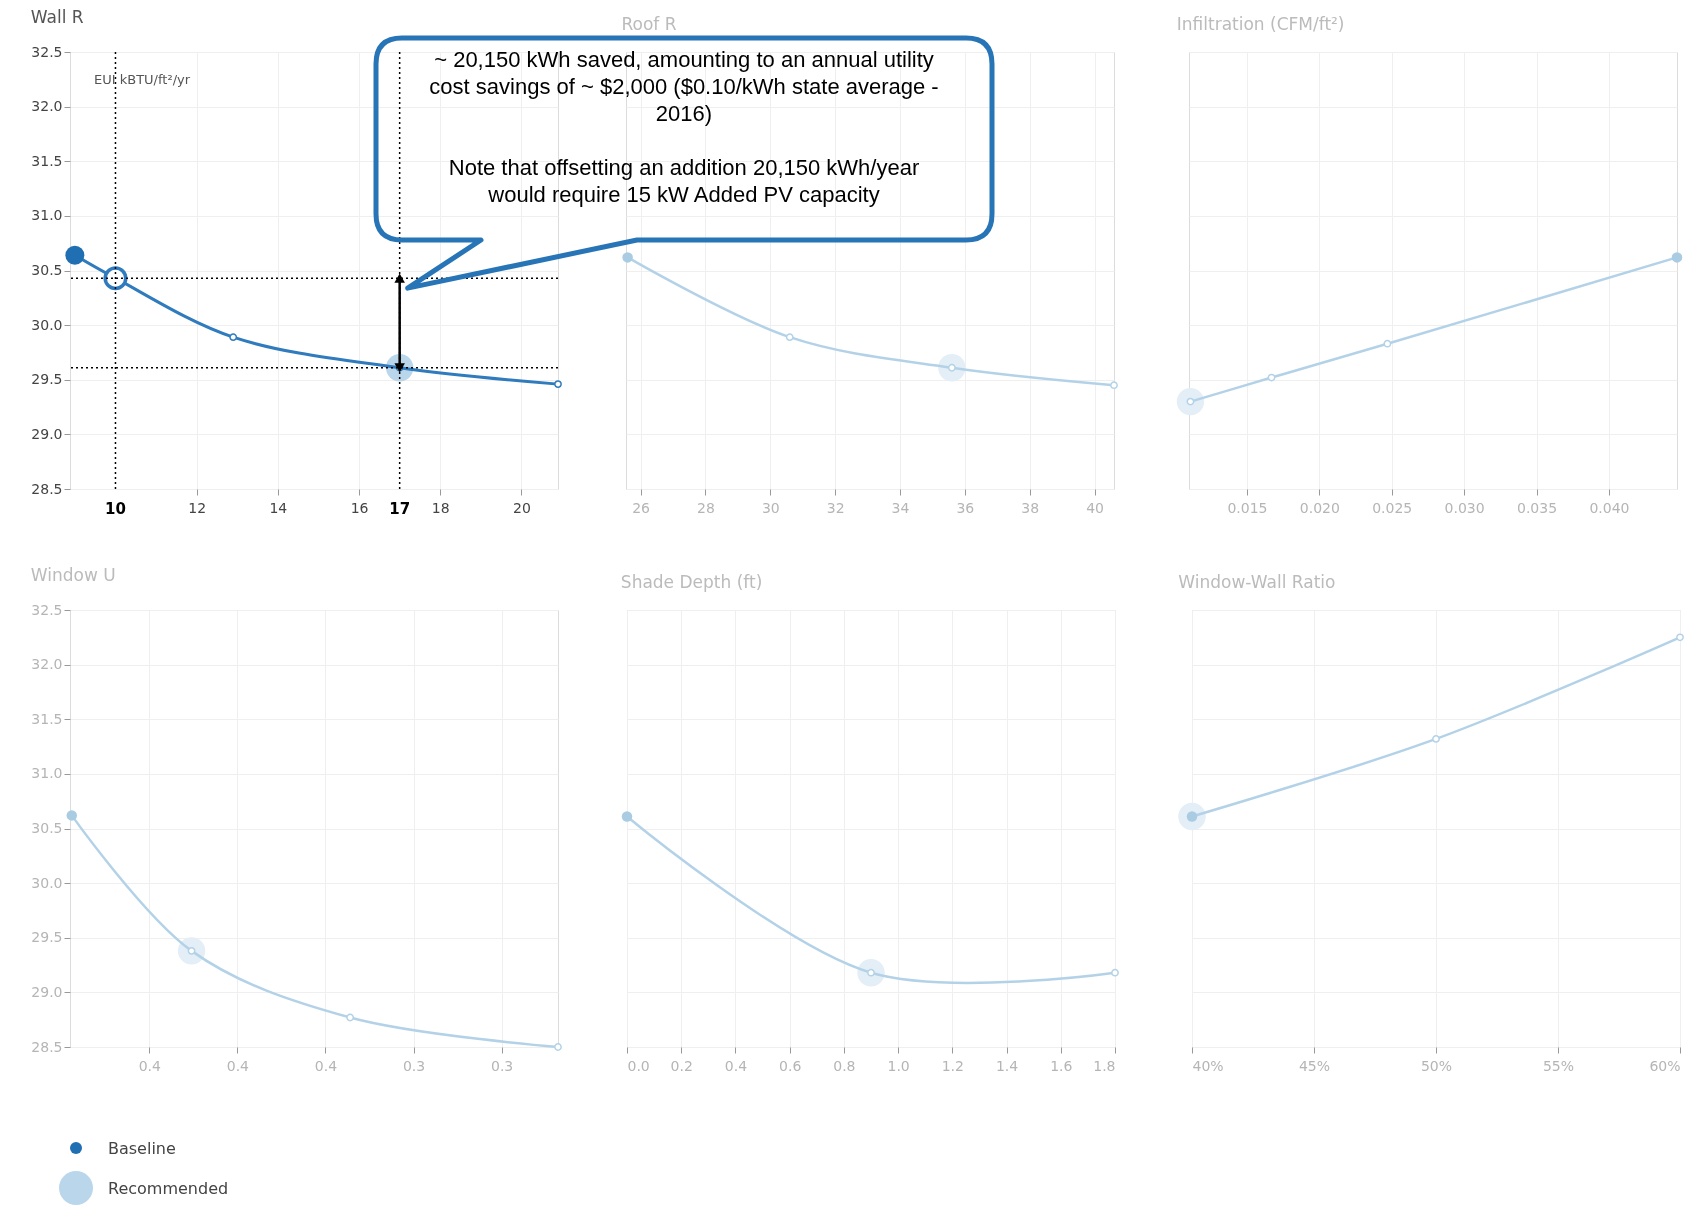  I want to click on x-tick-label: 0.030, so click(1464, 507).